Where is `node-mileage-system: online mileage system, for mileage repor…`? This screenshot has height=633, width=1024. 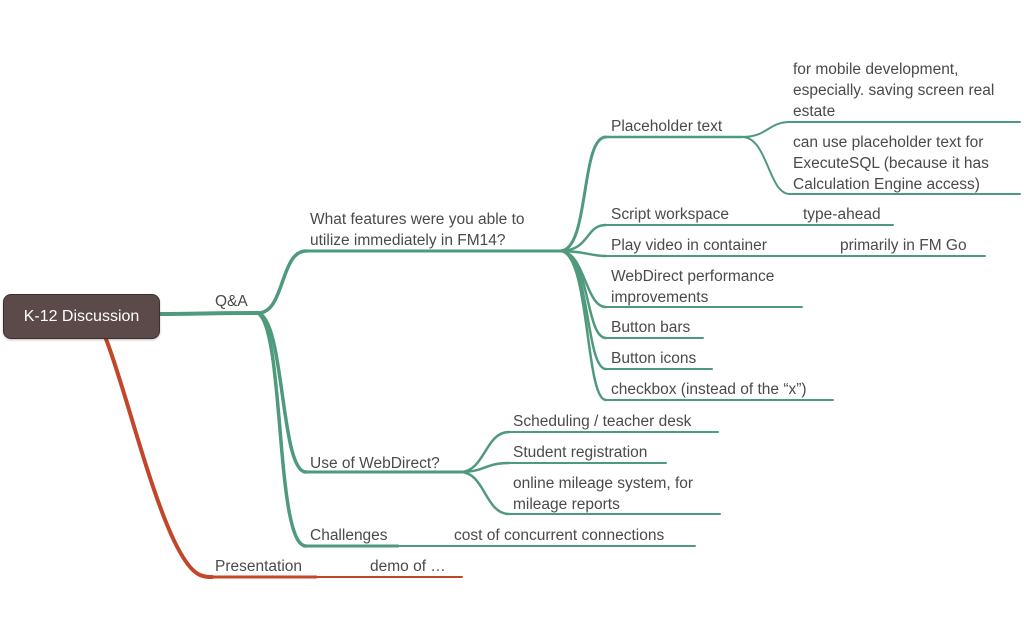 node-mileage-system: online mileage system, for mileage repor… is located at coordinates (603, 494).